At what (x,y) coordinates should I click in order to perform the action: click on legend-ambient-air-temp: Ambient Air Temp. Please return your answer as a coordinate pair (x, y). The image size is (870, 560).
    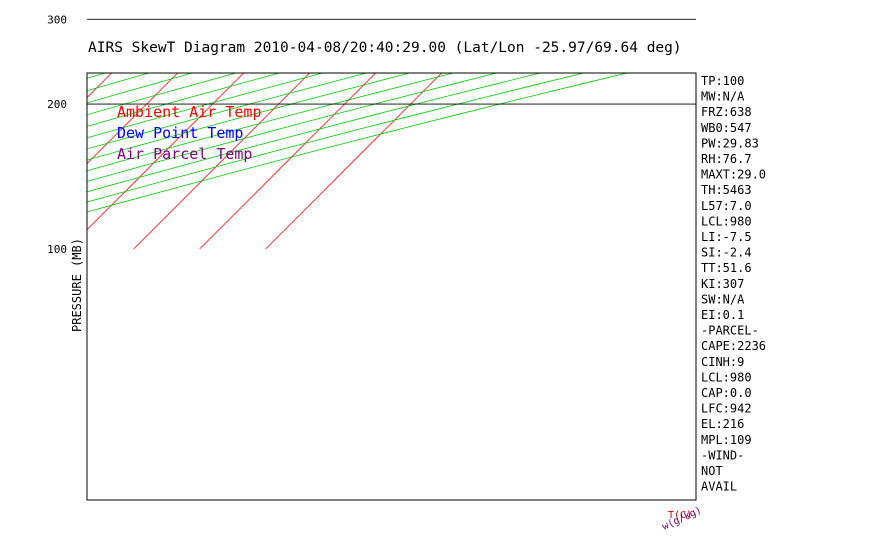
    Looking at the image, I should click on (189, 112).